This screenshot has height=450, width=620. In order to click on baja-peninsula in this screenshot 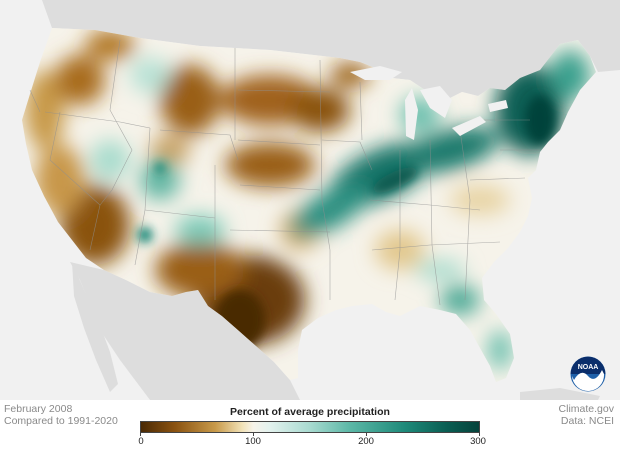, I will do `click(95, 327)`.